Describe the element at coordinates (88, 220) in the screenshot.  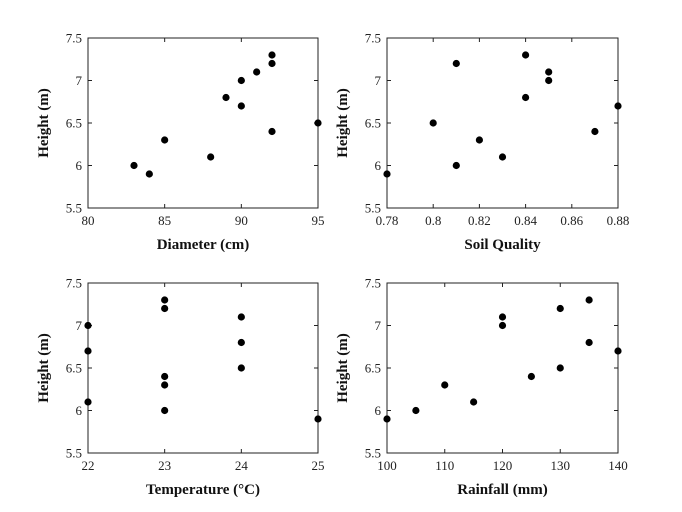
I see `x-tick-label: 80` at that location.